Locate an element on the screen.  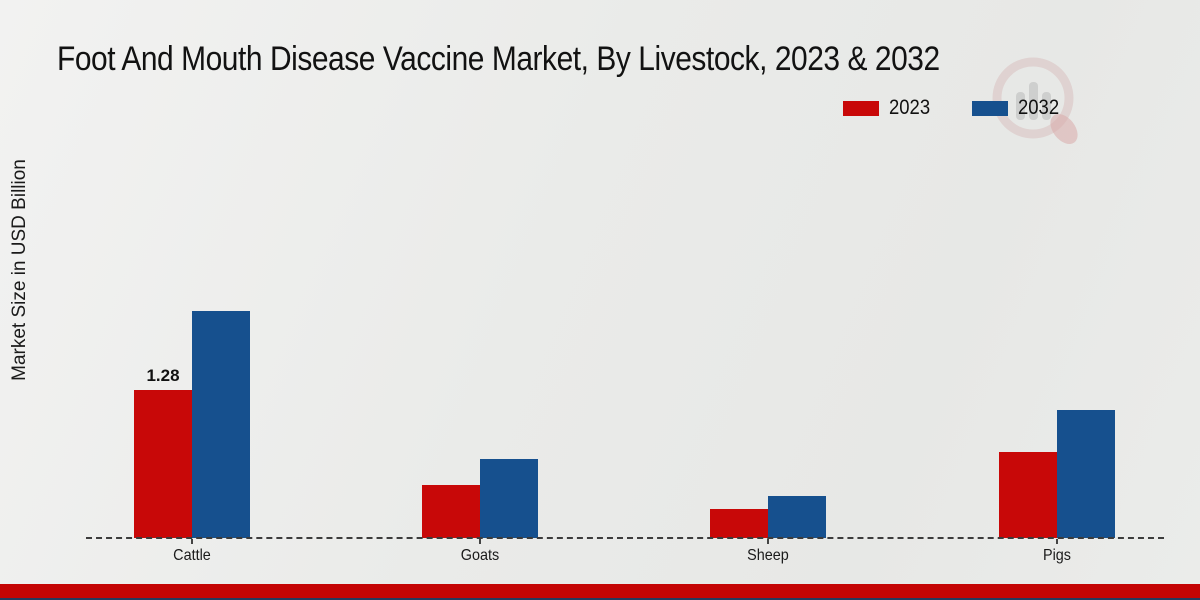
y-axis-label: Market Size in USD Billion is located at coordinates (19, 270).